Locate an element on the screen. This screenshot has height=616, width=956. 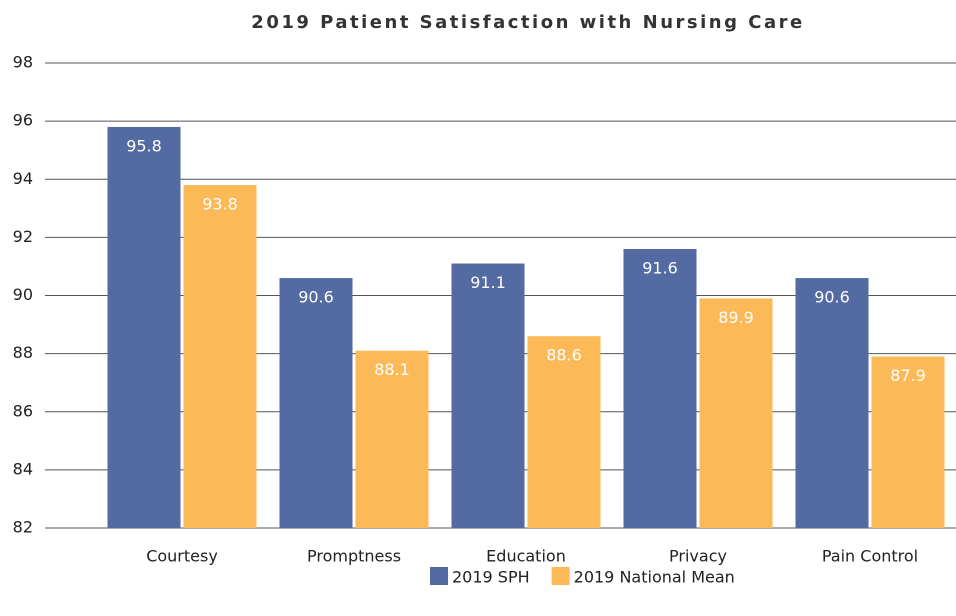
y-tick-label: 88 is located at coordinates (23, 352).